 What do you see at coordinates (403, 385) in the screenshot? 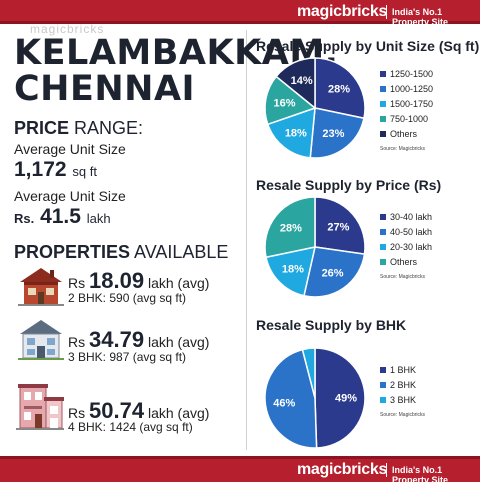
I see `legend-label: 2 BHK` at bounding box center [403, 385].